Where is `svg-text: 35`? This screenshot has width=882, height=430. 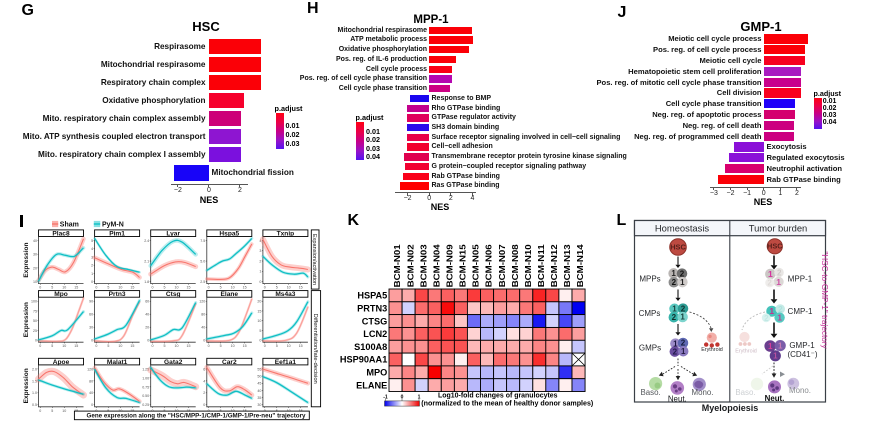 svg-text: 35 is located at coordinates (259, 398).